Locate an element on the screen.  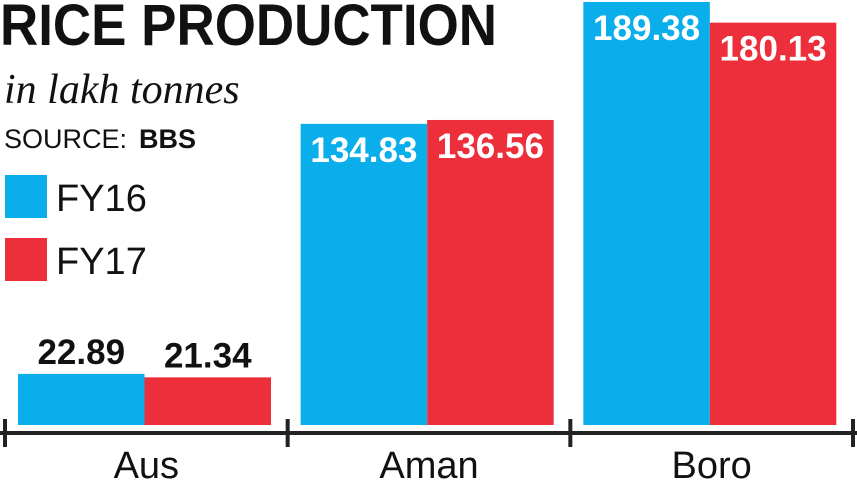
x-tick-label: Aus is located at coordinates (146, 463).